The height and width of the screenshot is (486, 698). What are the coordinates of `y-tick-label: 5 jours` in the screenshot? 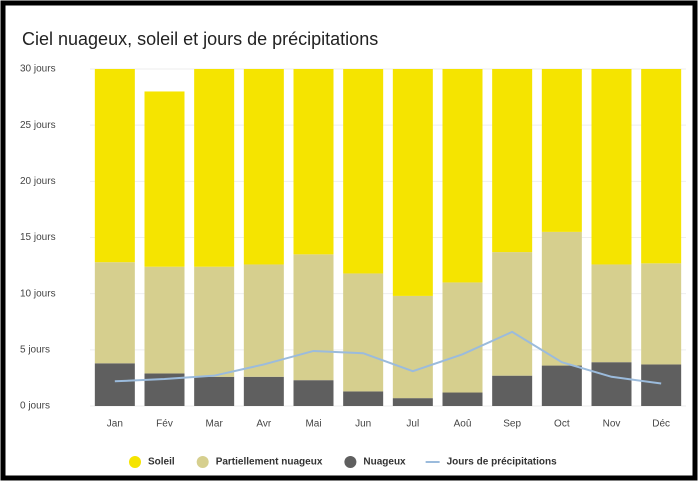 It's located at (35, 349).